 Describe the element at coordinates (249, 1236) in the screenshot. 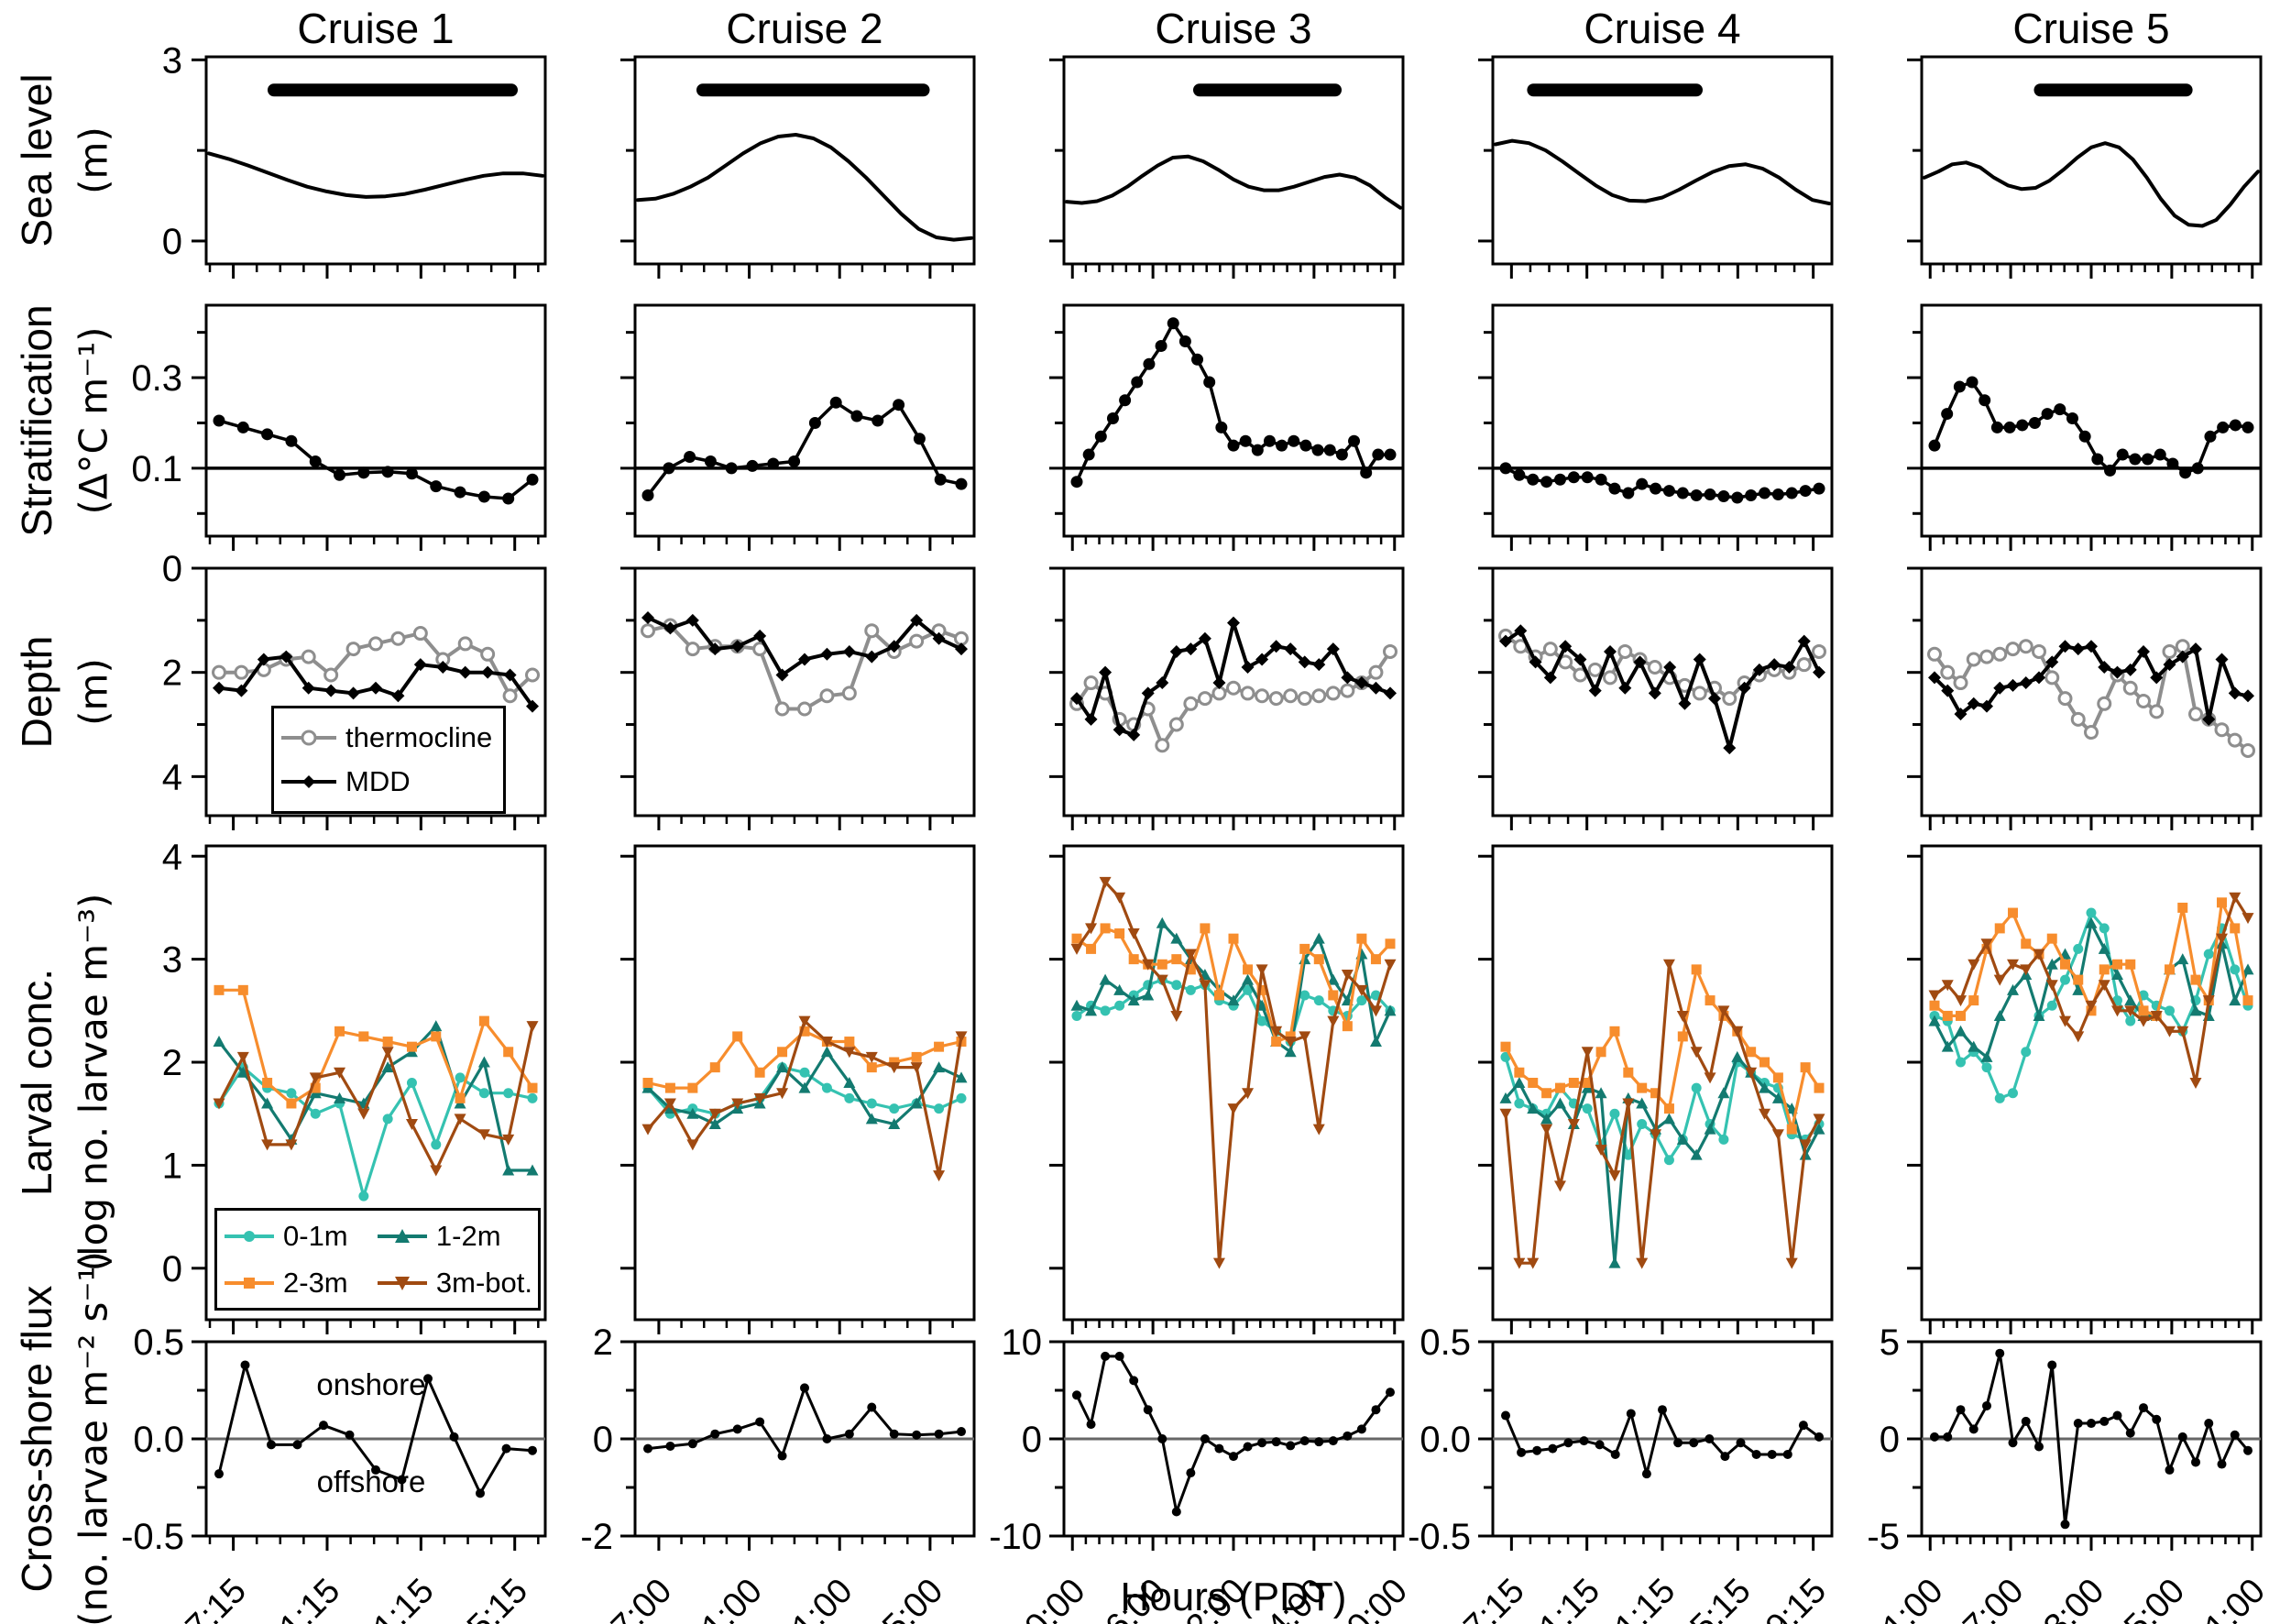

I see `larval-0-1m-line-icon` at that location.